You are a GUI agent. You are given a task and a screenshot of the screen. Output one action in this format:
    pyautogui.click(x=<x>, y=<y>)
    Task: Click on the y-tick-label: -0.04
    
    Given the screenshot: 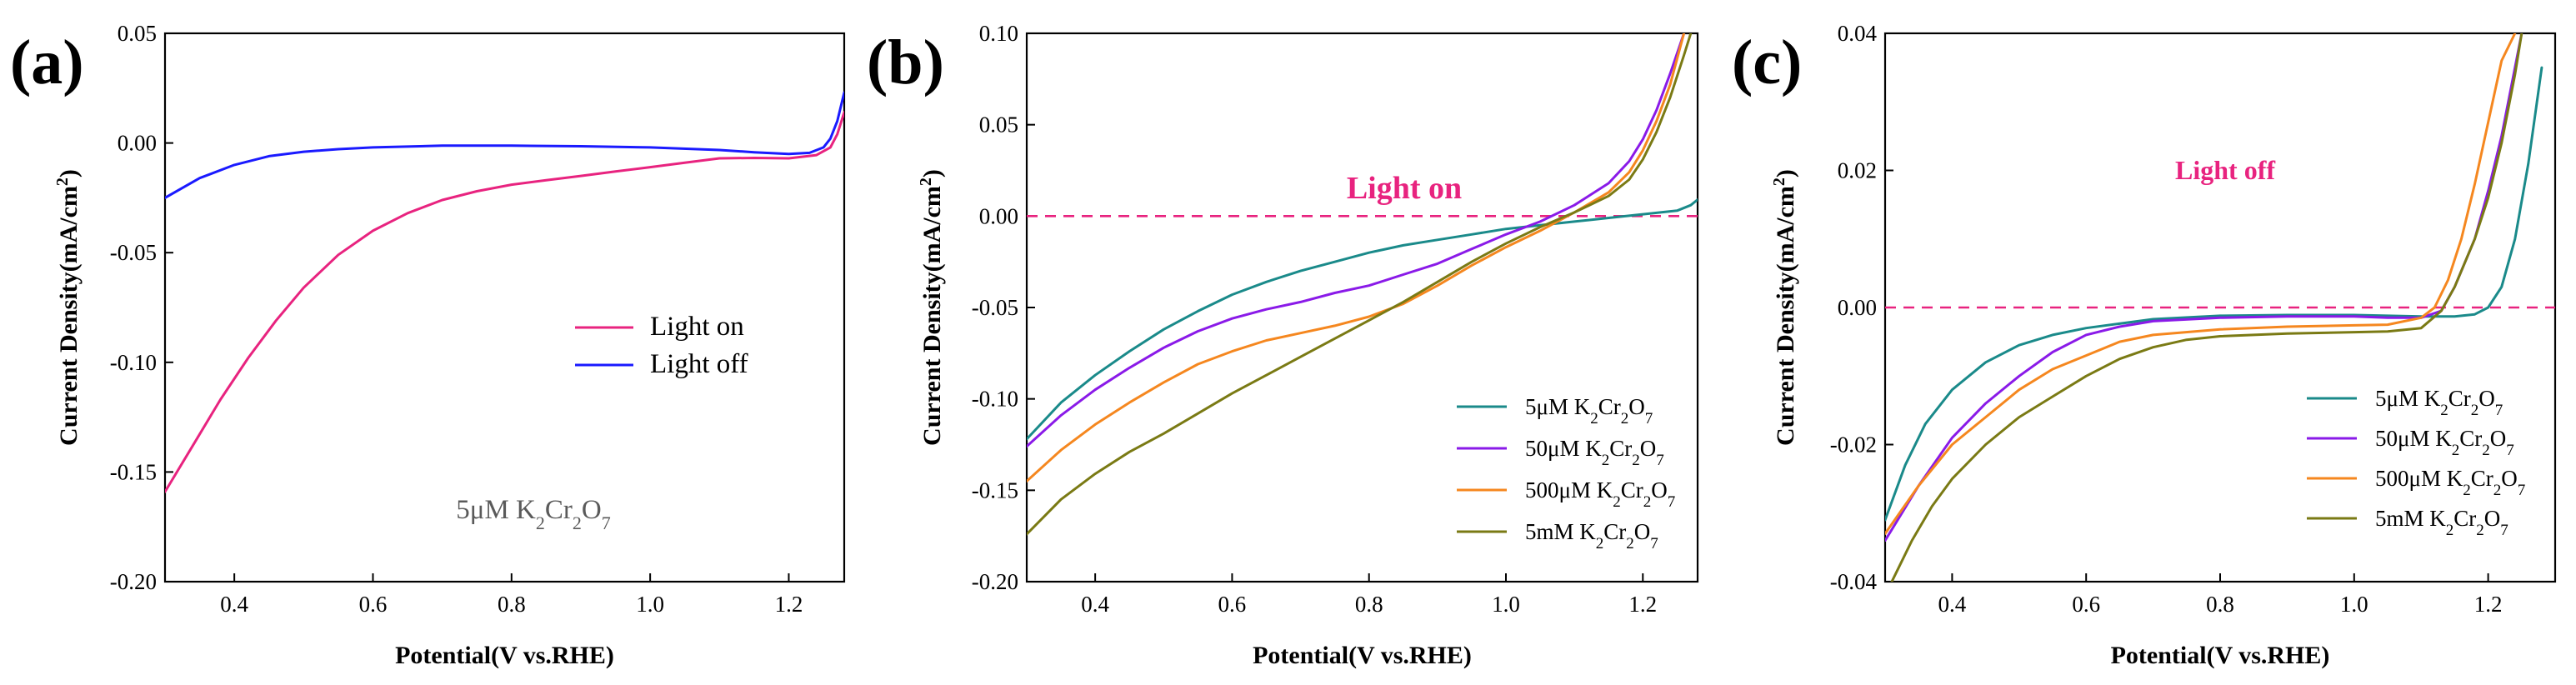 What is the action you would take?
    pyautogui.click(x=1854, y=581)
    